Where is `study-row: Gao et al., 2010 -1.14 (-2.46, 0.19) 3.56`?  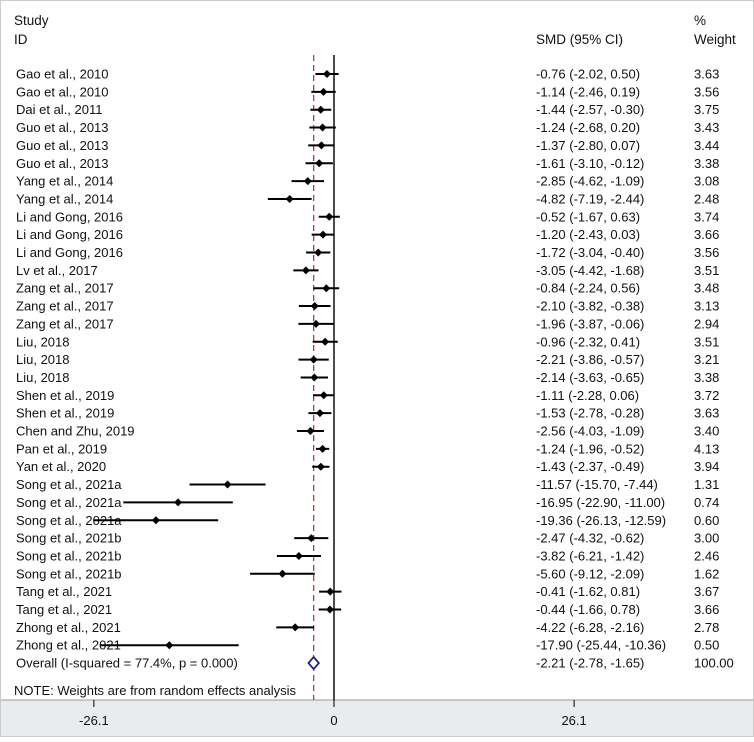
study-row: Gao et al., 2010 -1.14 (-2.46, 0.19) 3.56 is located at coordinates (367, 91).